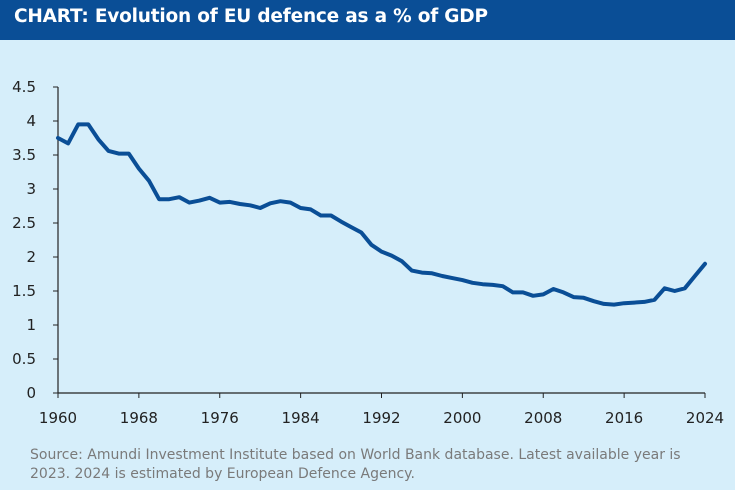 The image size is (735, 490). I want to click on x-tick-label: 1968, so click(139, 418).